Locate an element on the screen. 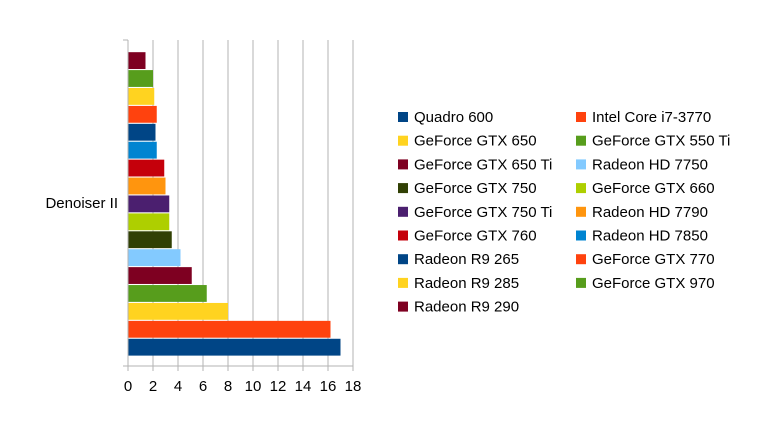  legend-label: Radeon HD 7790 is located at coordinates (650, 212).